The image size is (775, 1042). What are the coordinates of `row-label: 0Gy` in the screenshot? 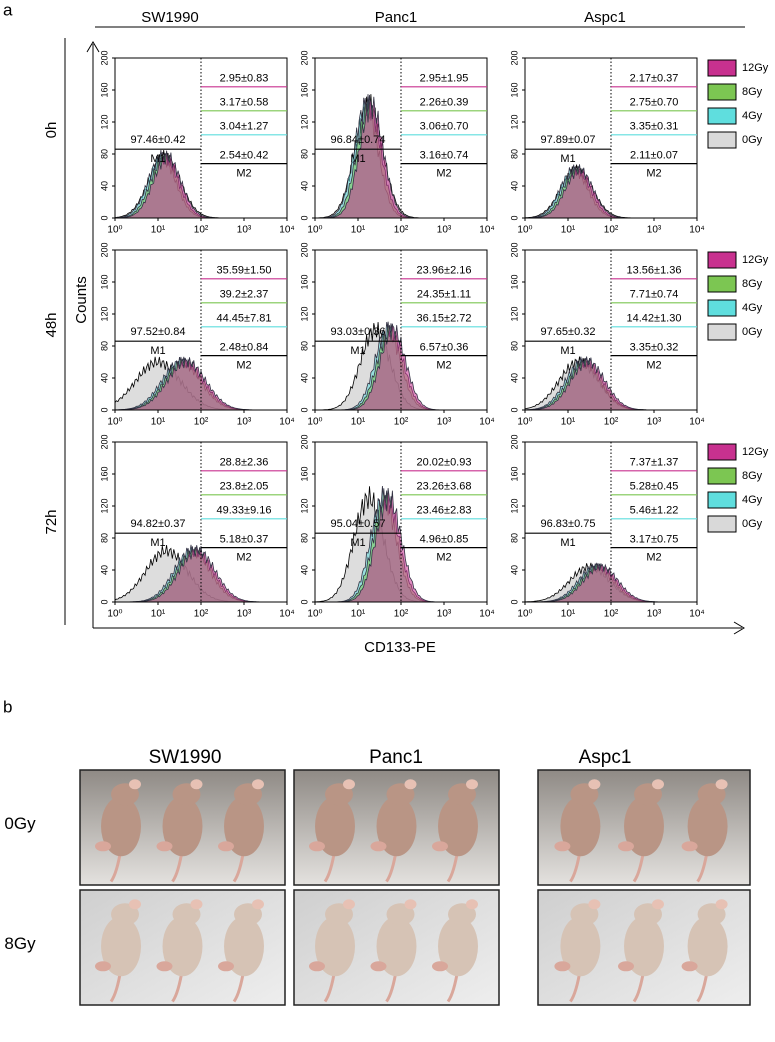 It's located at (20, 823).